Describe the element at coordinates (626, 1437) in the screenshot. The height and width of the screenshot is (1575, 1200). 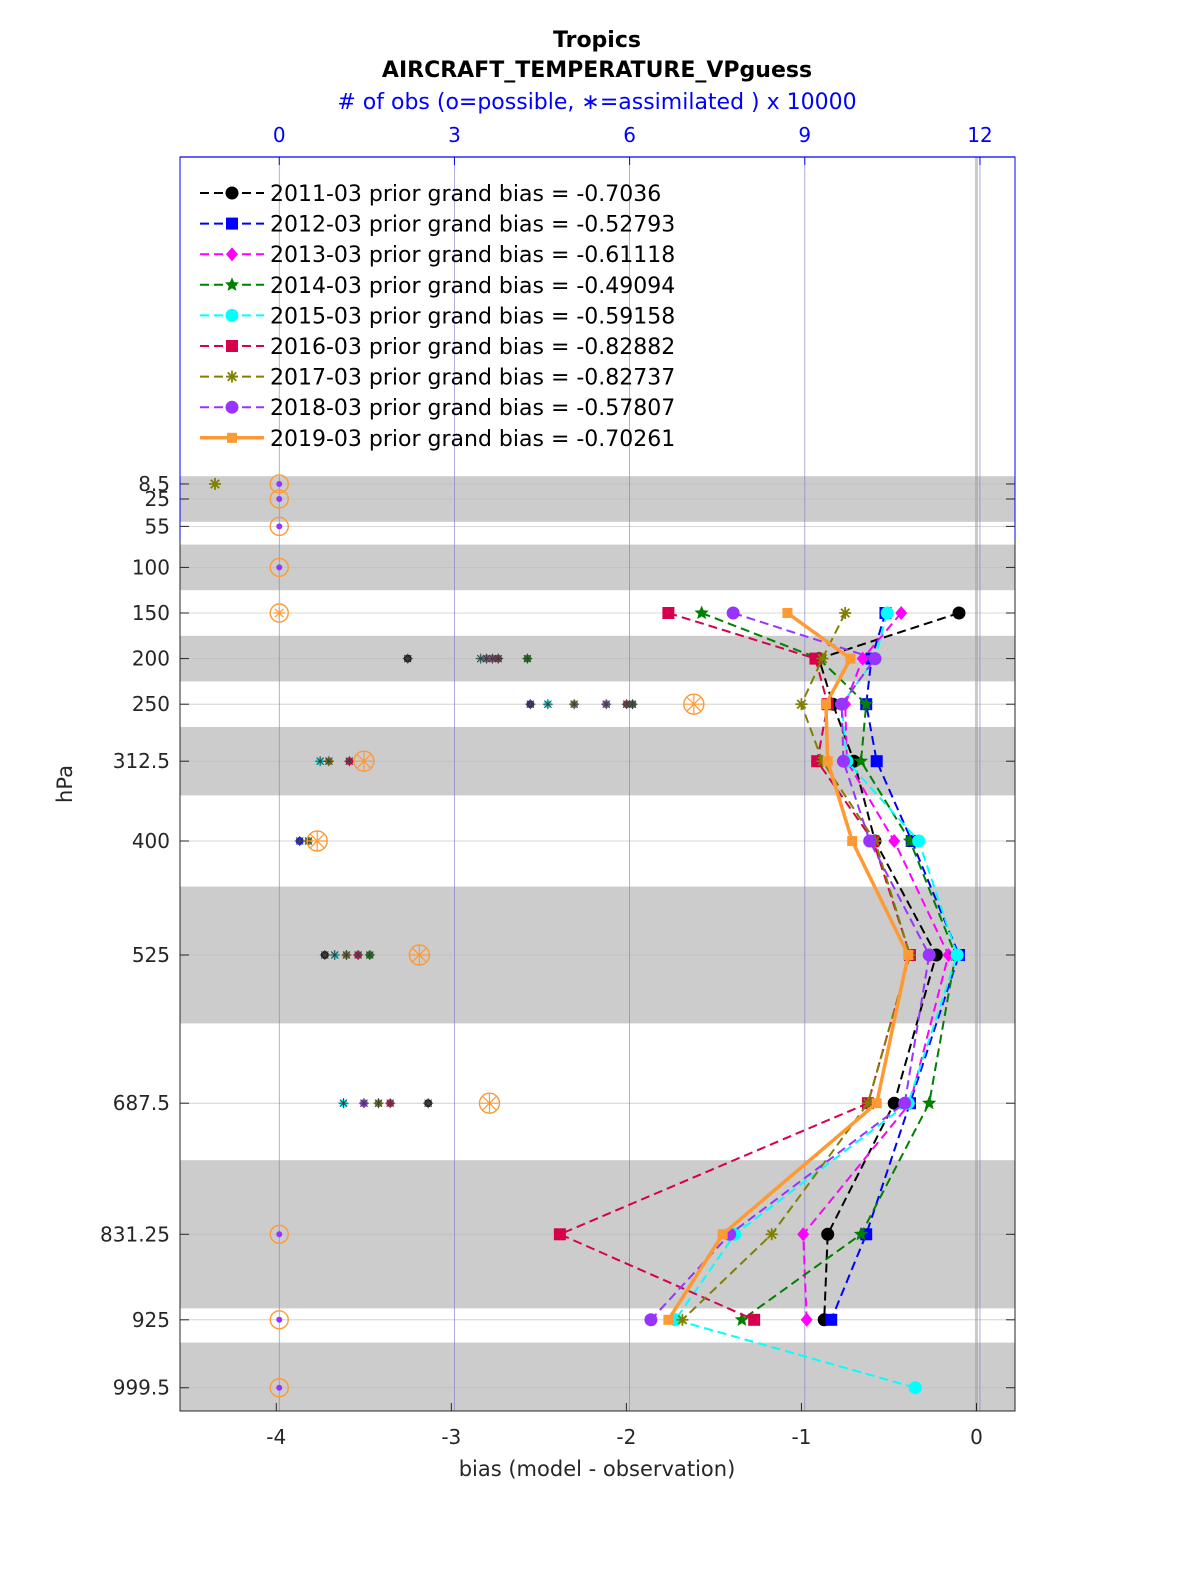
I see `x-tick-label-2: -2` at that location.